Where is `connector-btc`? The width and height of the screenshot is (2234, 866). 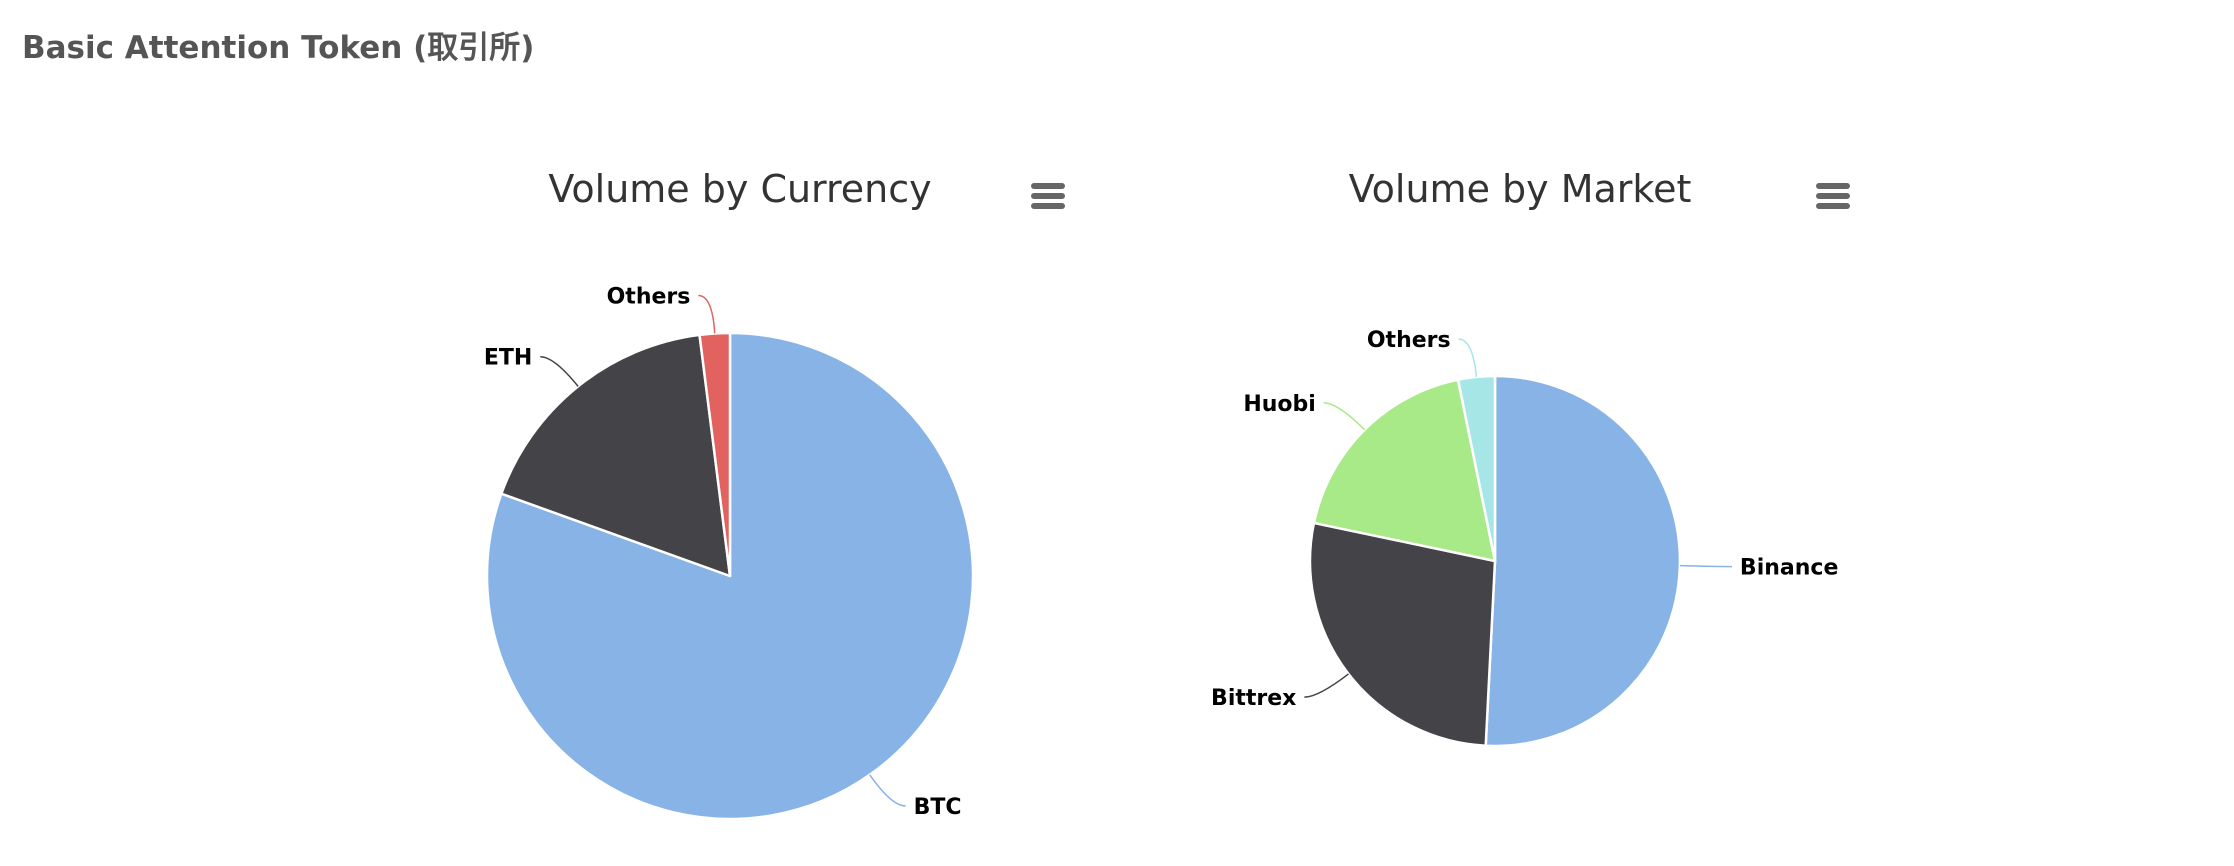
connector-btc is located at coordinates (887, 790).